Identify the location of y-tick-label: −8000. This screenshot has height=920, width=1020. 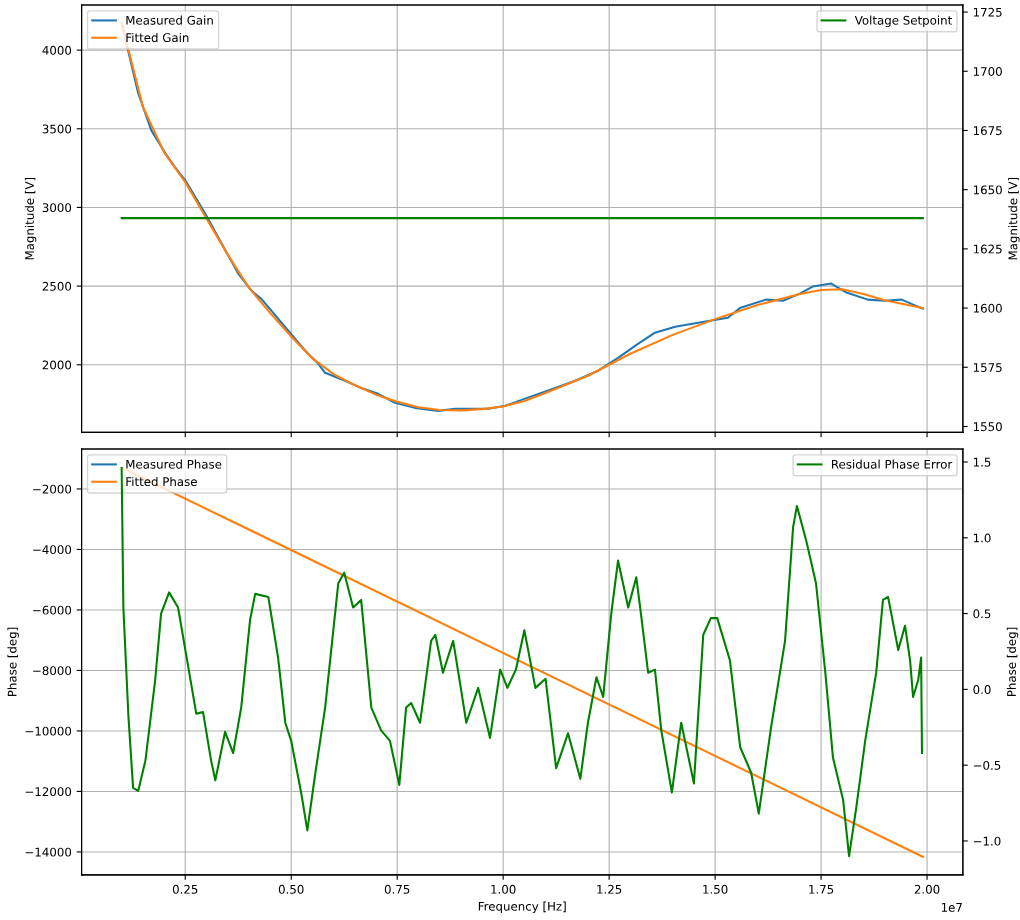
(52, 671).